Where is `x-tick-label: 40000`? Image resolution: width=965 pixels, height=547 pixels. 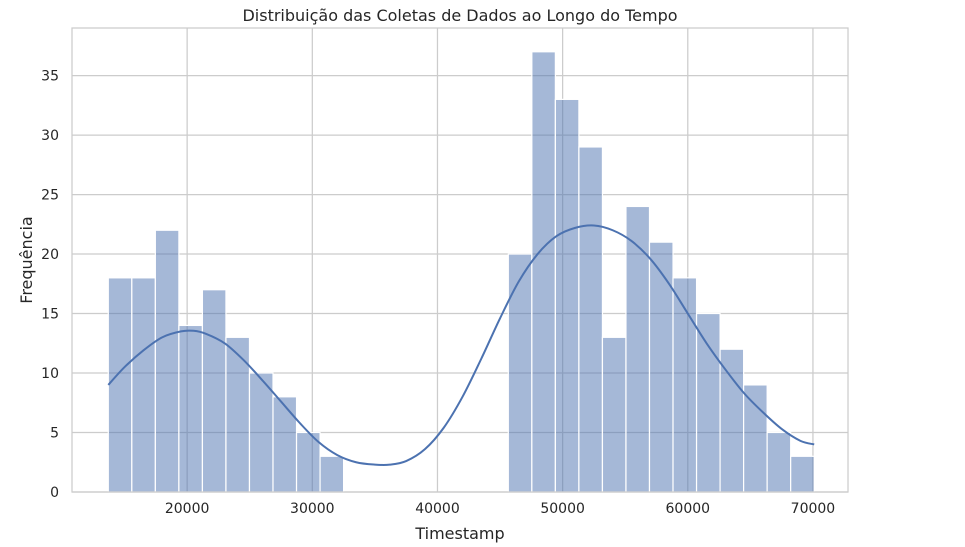
x-tick-label: 40000 is located at coordinates (437, 509).